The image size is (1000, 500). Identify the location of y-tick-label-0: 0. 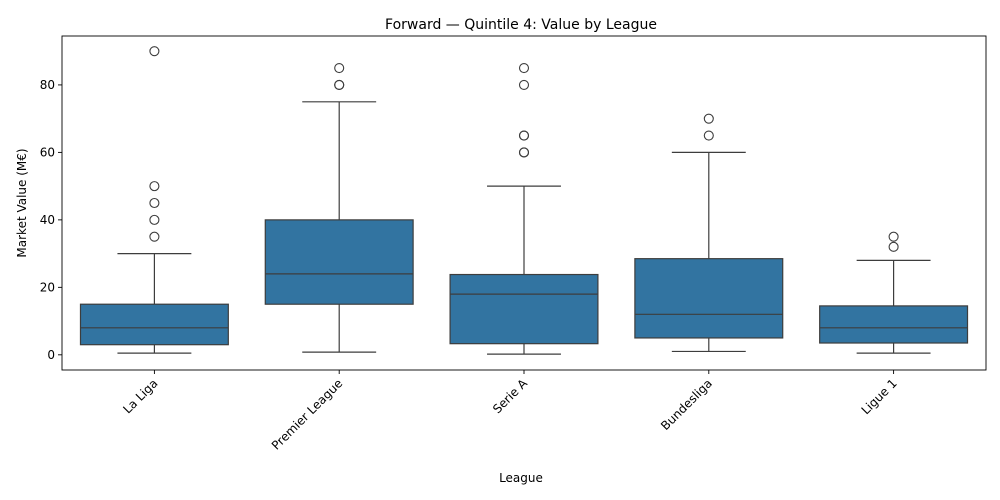
(51, 355).